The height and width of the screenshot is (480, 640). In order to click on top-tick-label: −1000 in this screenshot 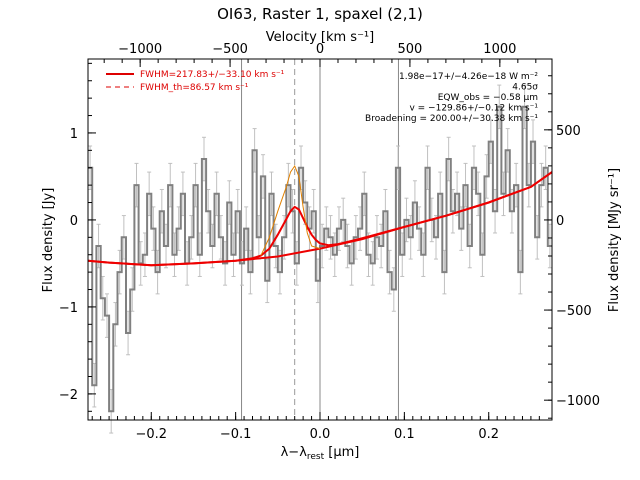, I will do `click(140, 49)`.